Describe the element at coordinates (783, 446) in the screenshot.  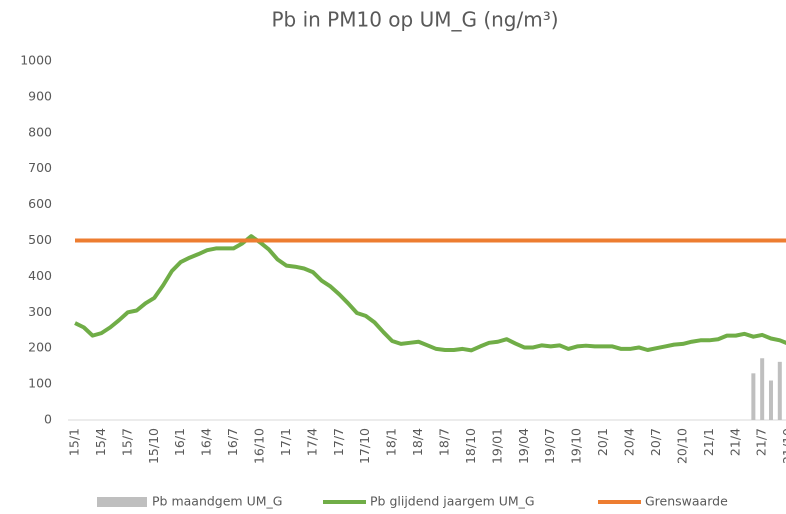
I see `x-tick-label: 21/10` at that location.